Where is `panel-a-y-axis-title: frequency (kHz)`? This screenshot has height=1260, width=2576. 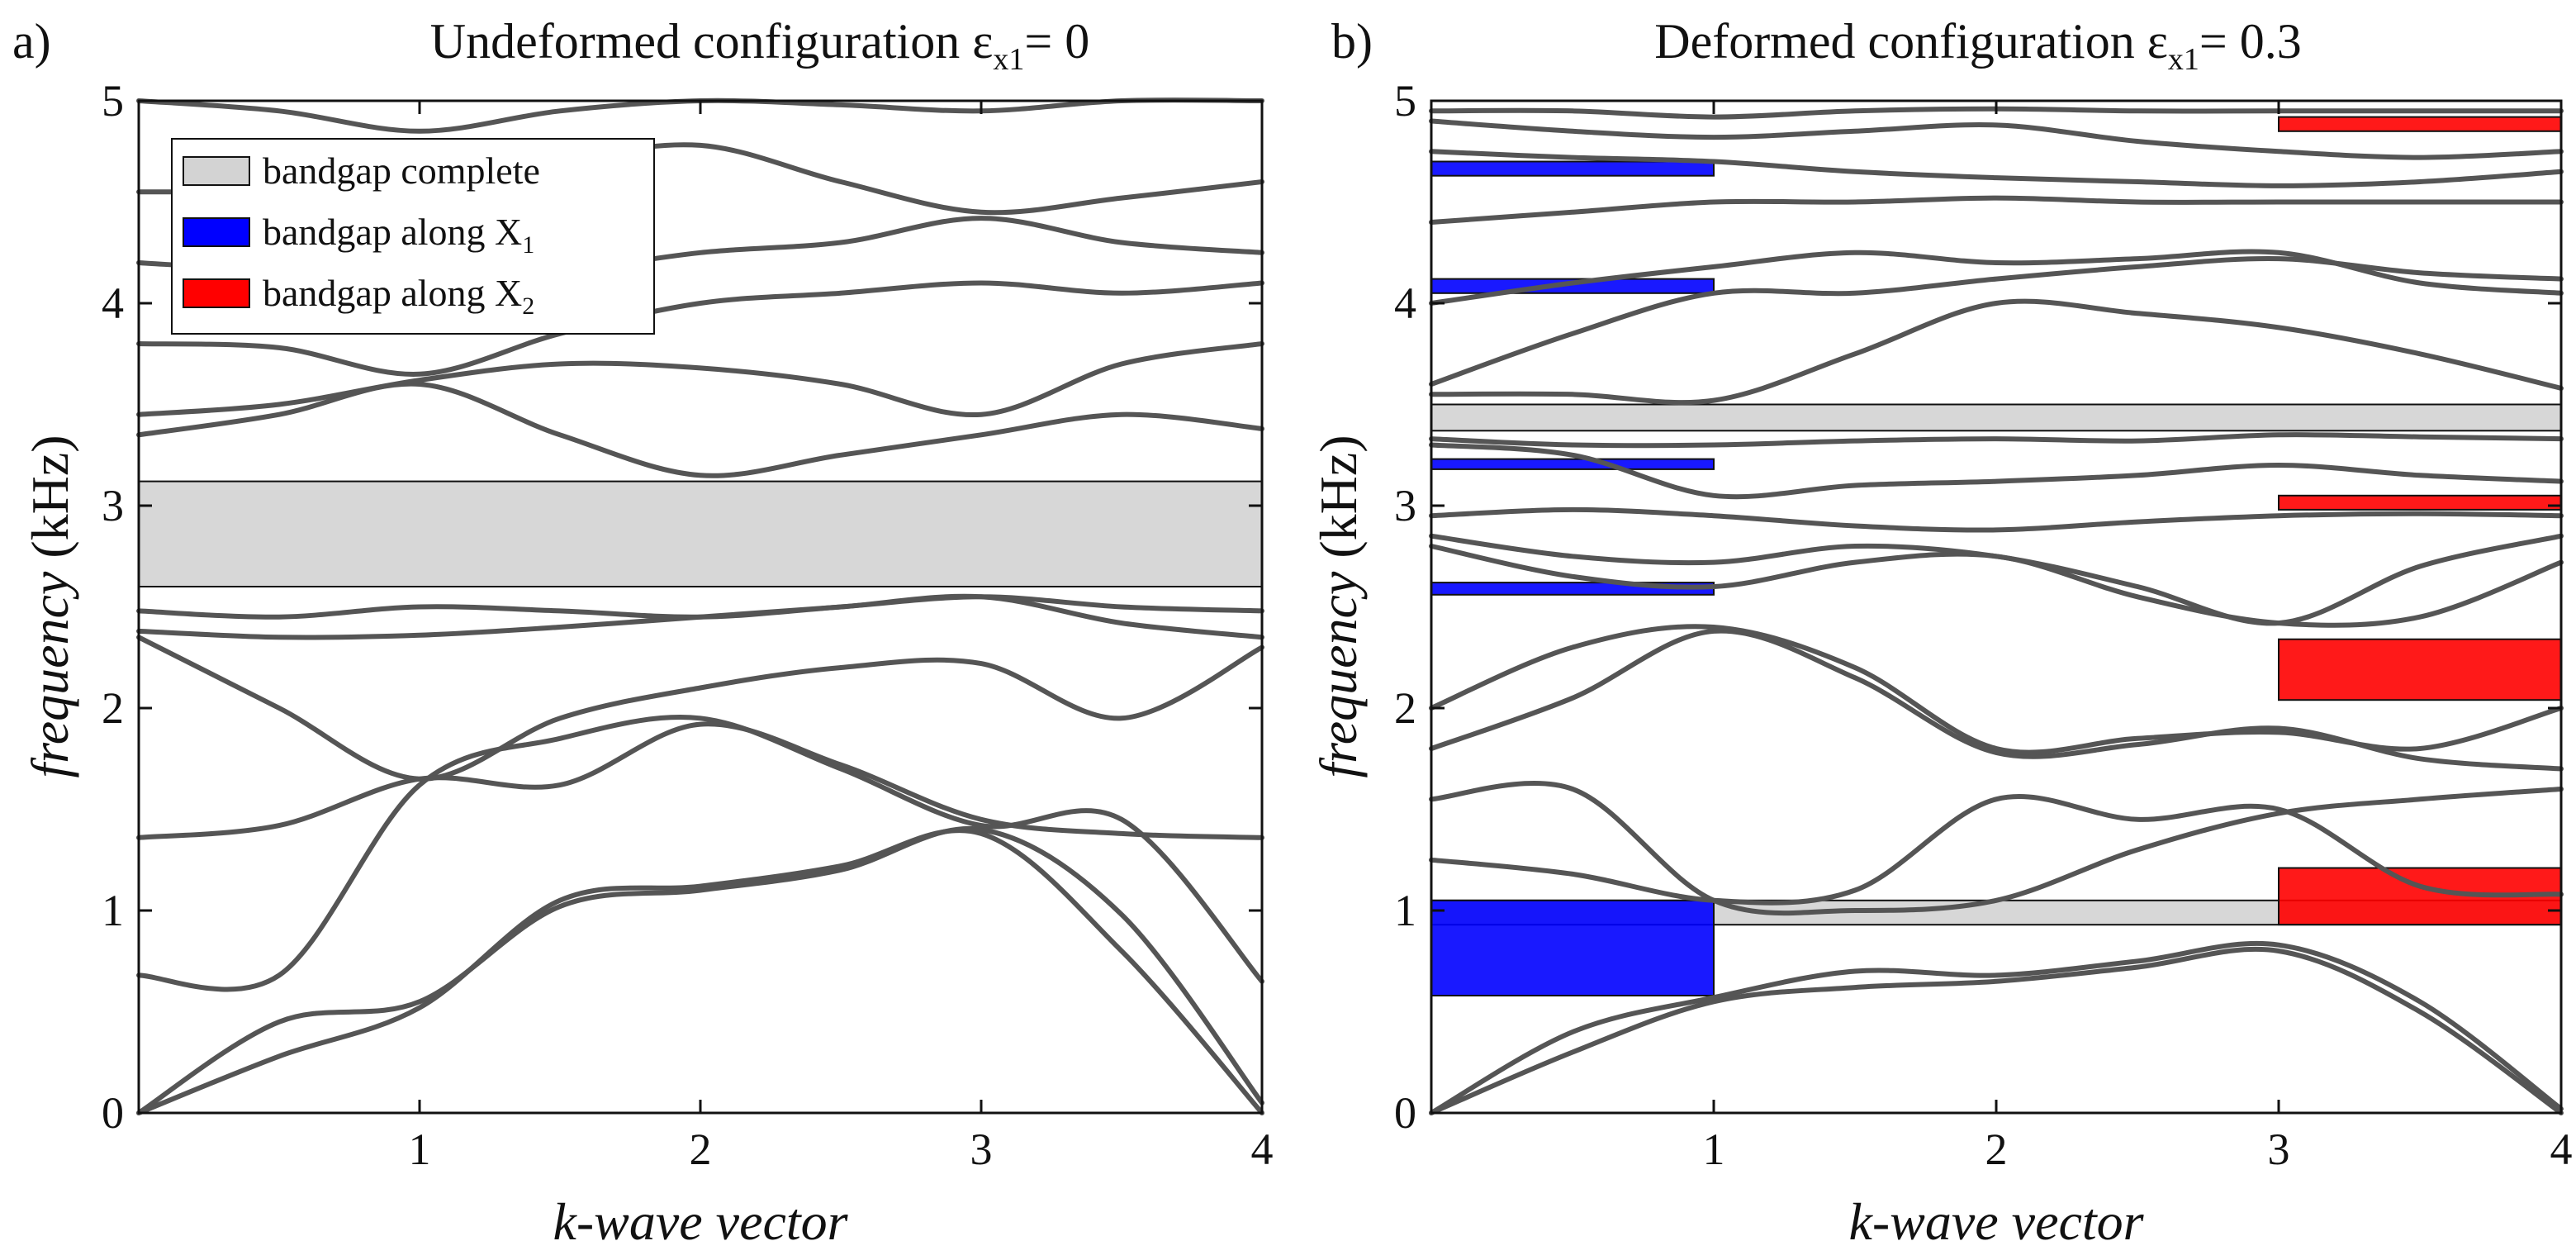 panel-a-y-axis-title: frequency (kHz) is located at coordinates (50, 606).